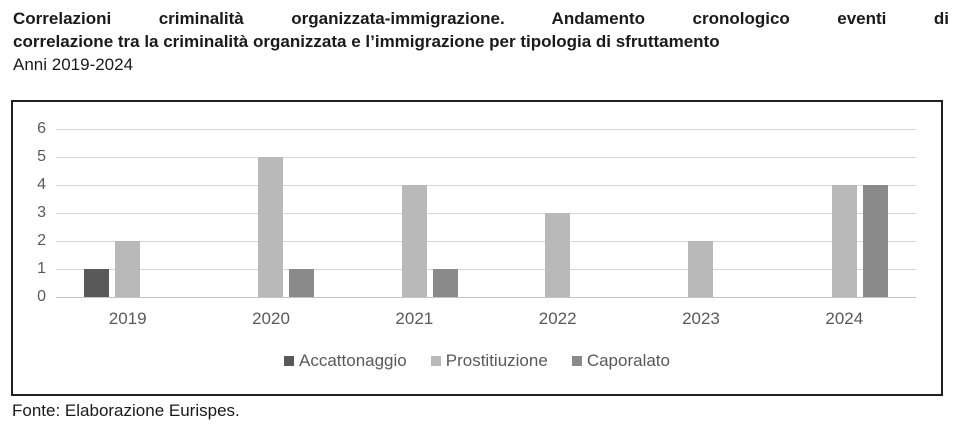  I want to click on bar-slot-caporalato-2023, so click(731, 213).